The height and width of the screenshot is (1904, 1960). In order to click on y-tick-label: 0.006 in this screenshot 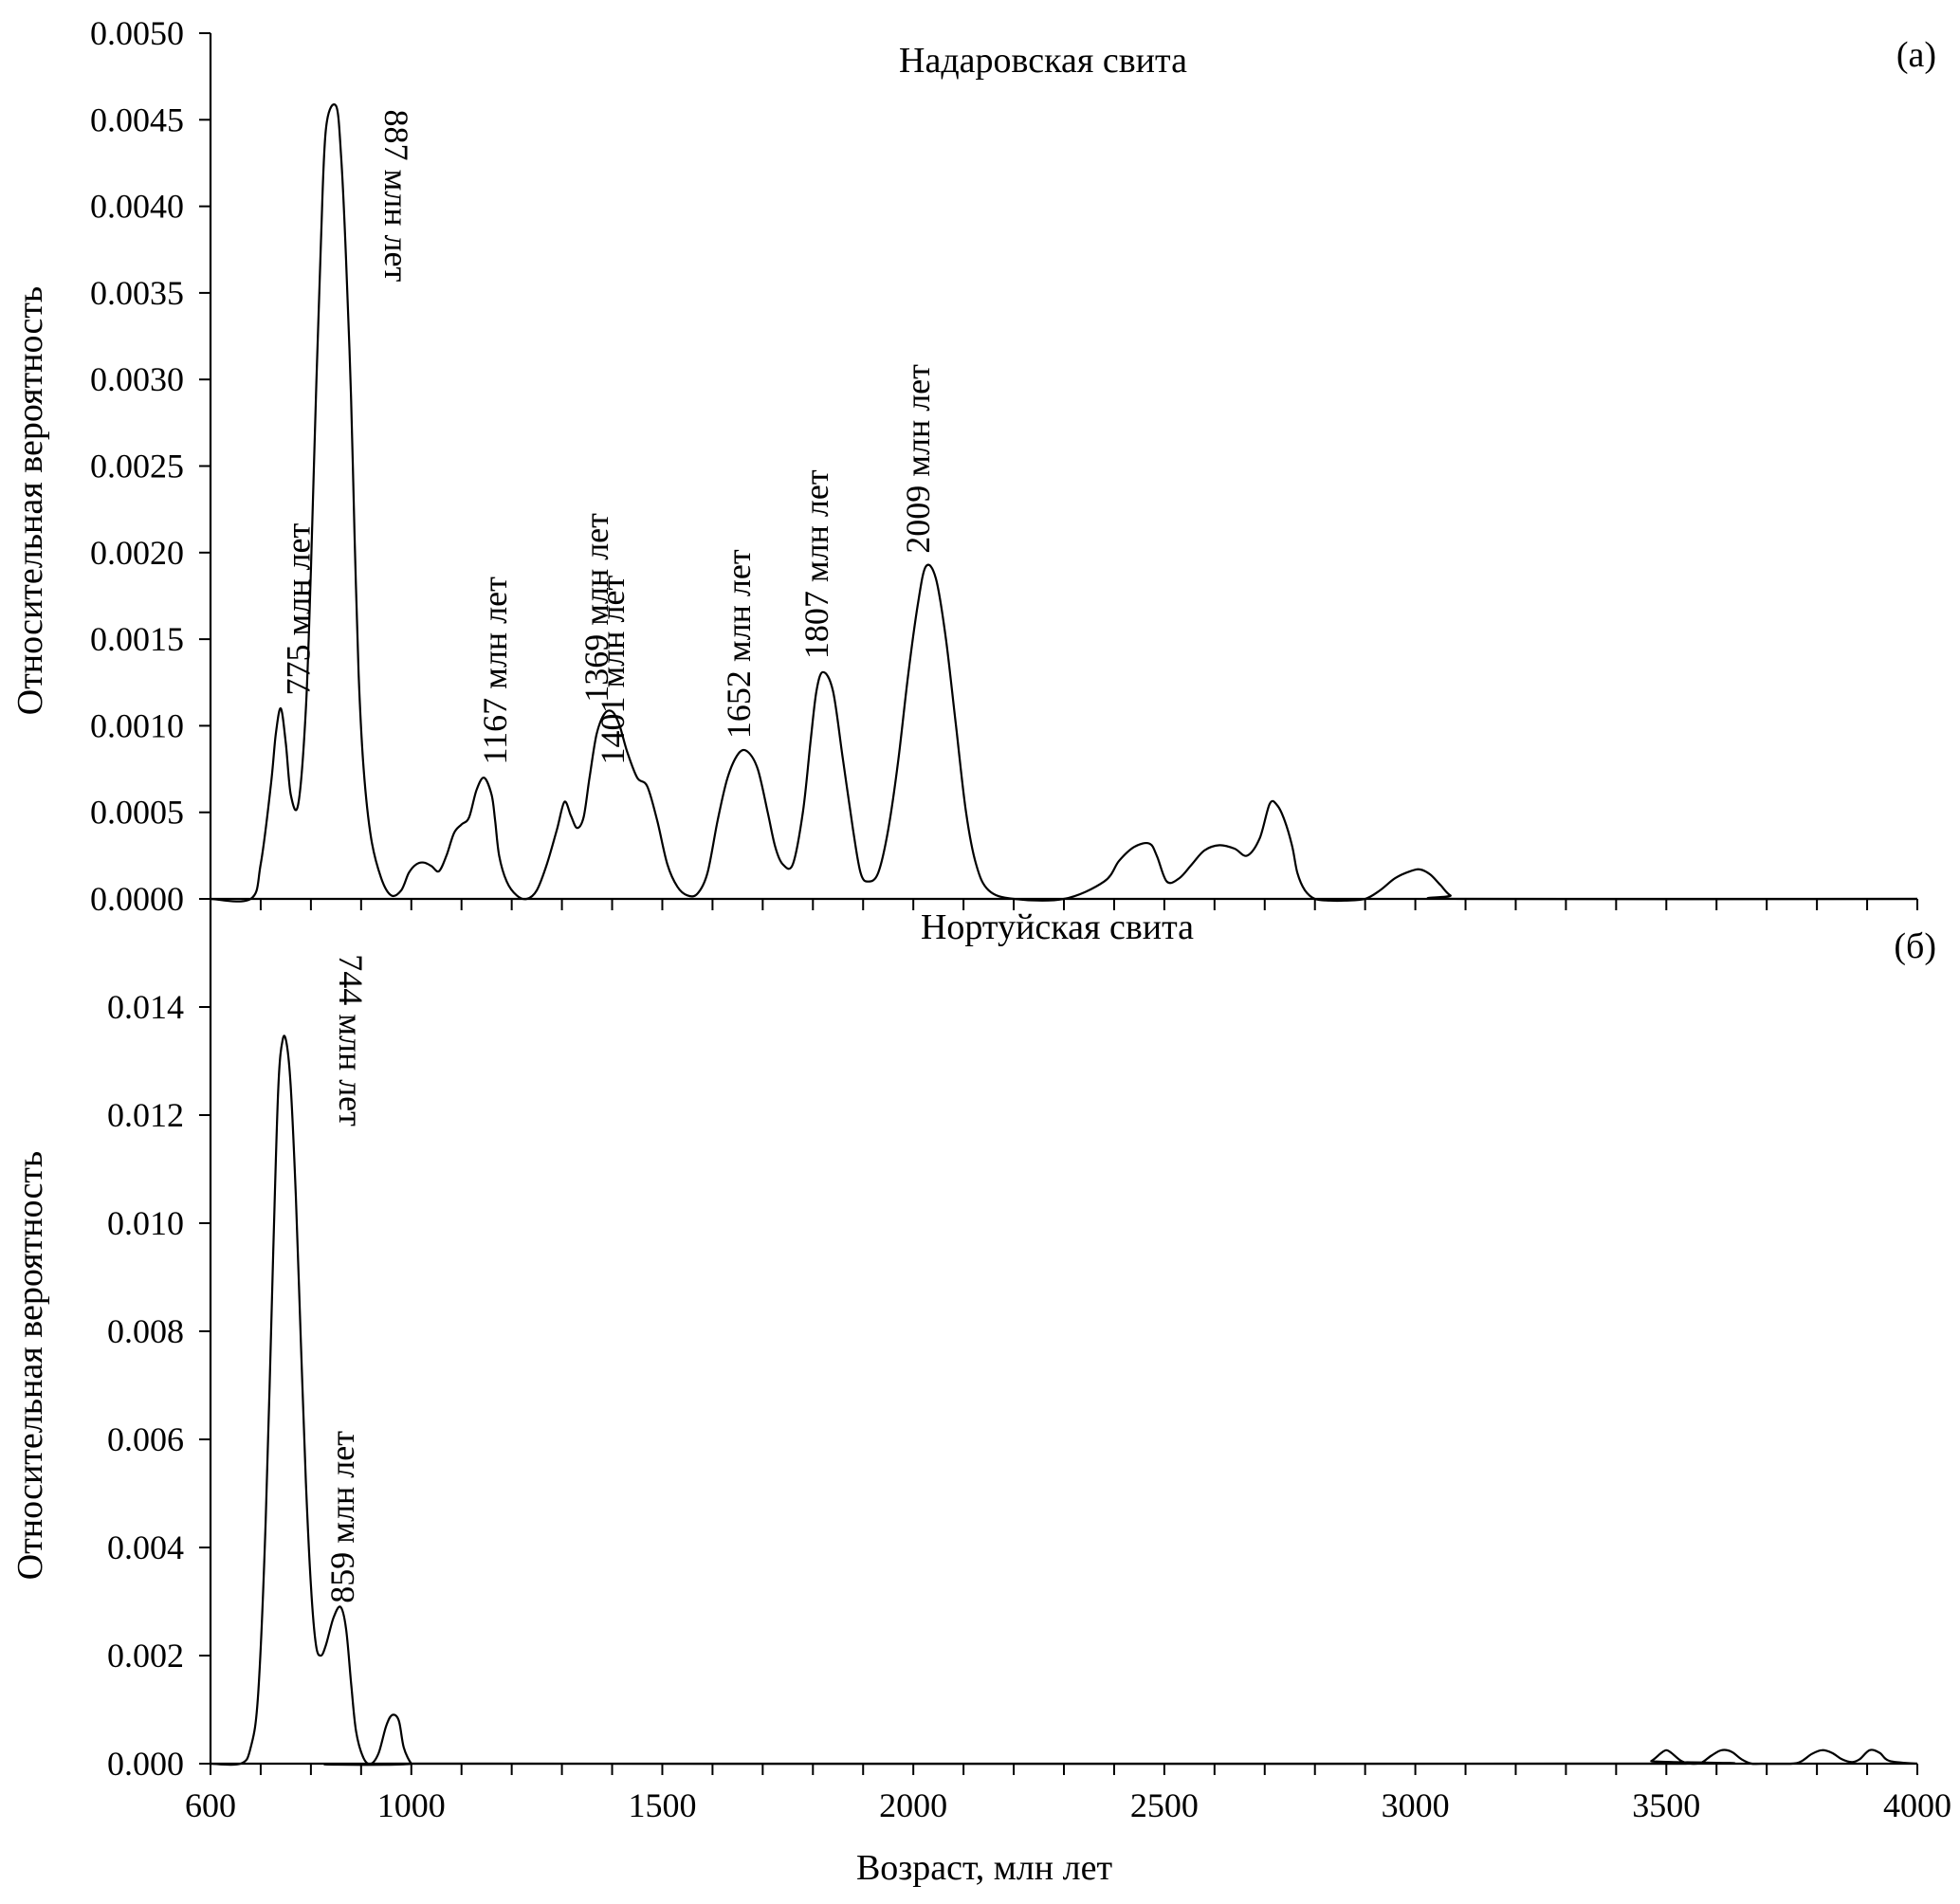, I will do `click(145, 1439)`.